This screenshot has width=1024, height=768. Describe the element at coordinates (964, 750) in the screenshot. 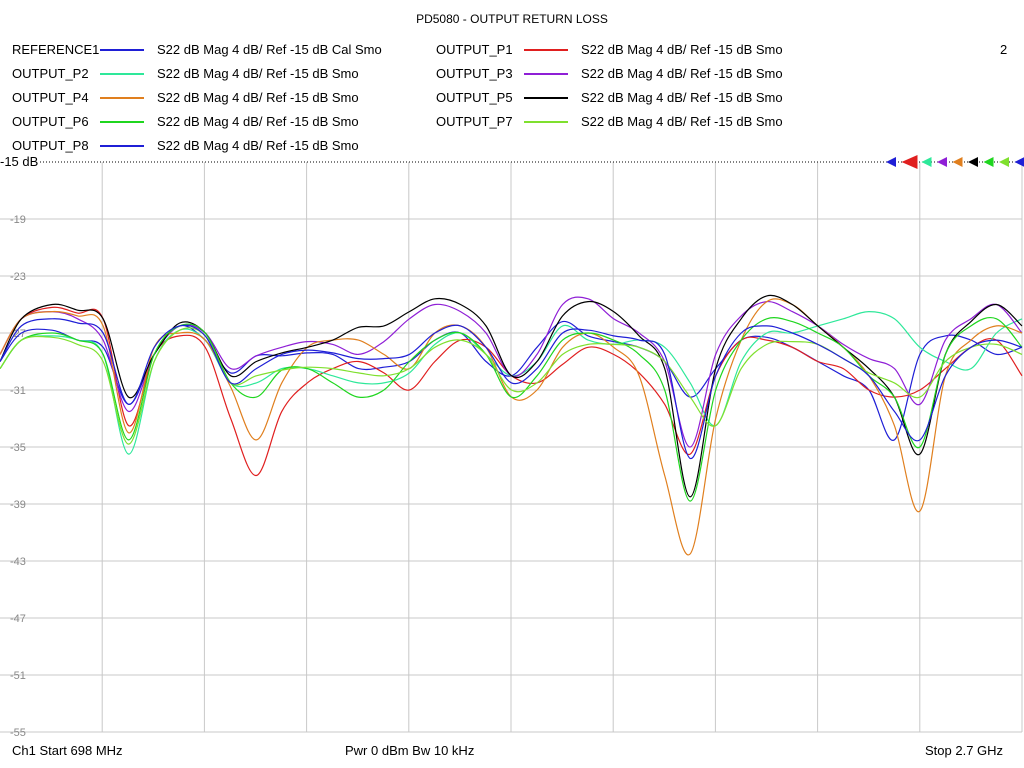

I see `stop-frequency-label: Stop 2.7 GHz` at that location.